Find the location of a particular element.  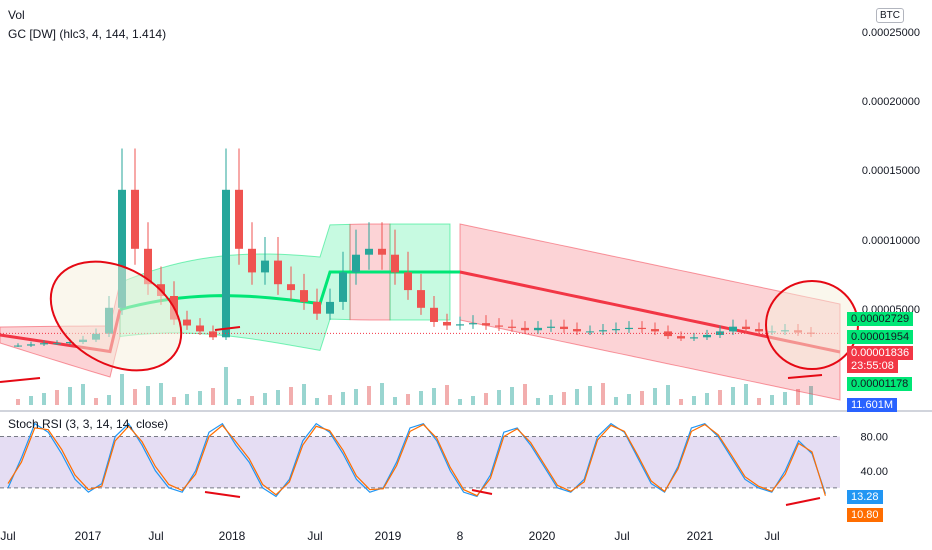

time-tick-label: 2020 is located at coordinates (542, 536).